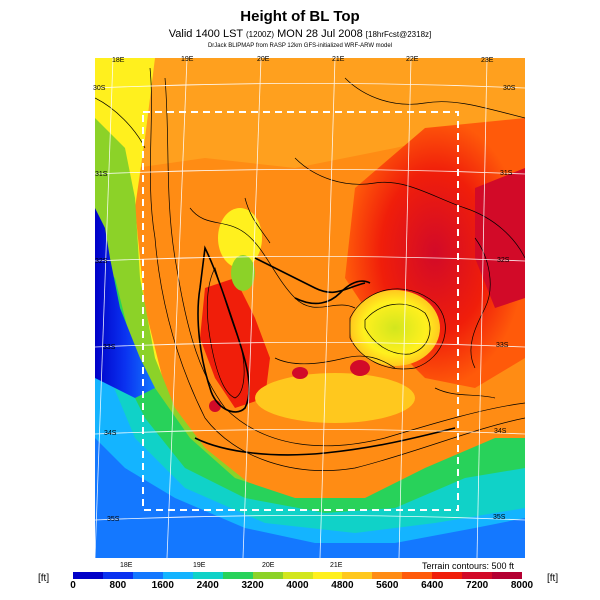 The image size is (600, 600). What do you see at coordinates (398, 34) in the screenshot?
I see `forecast-tag: [18hrFcst@2318z]` at bounding box center [398, 34].